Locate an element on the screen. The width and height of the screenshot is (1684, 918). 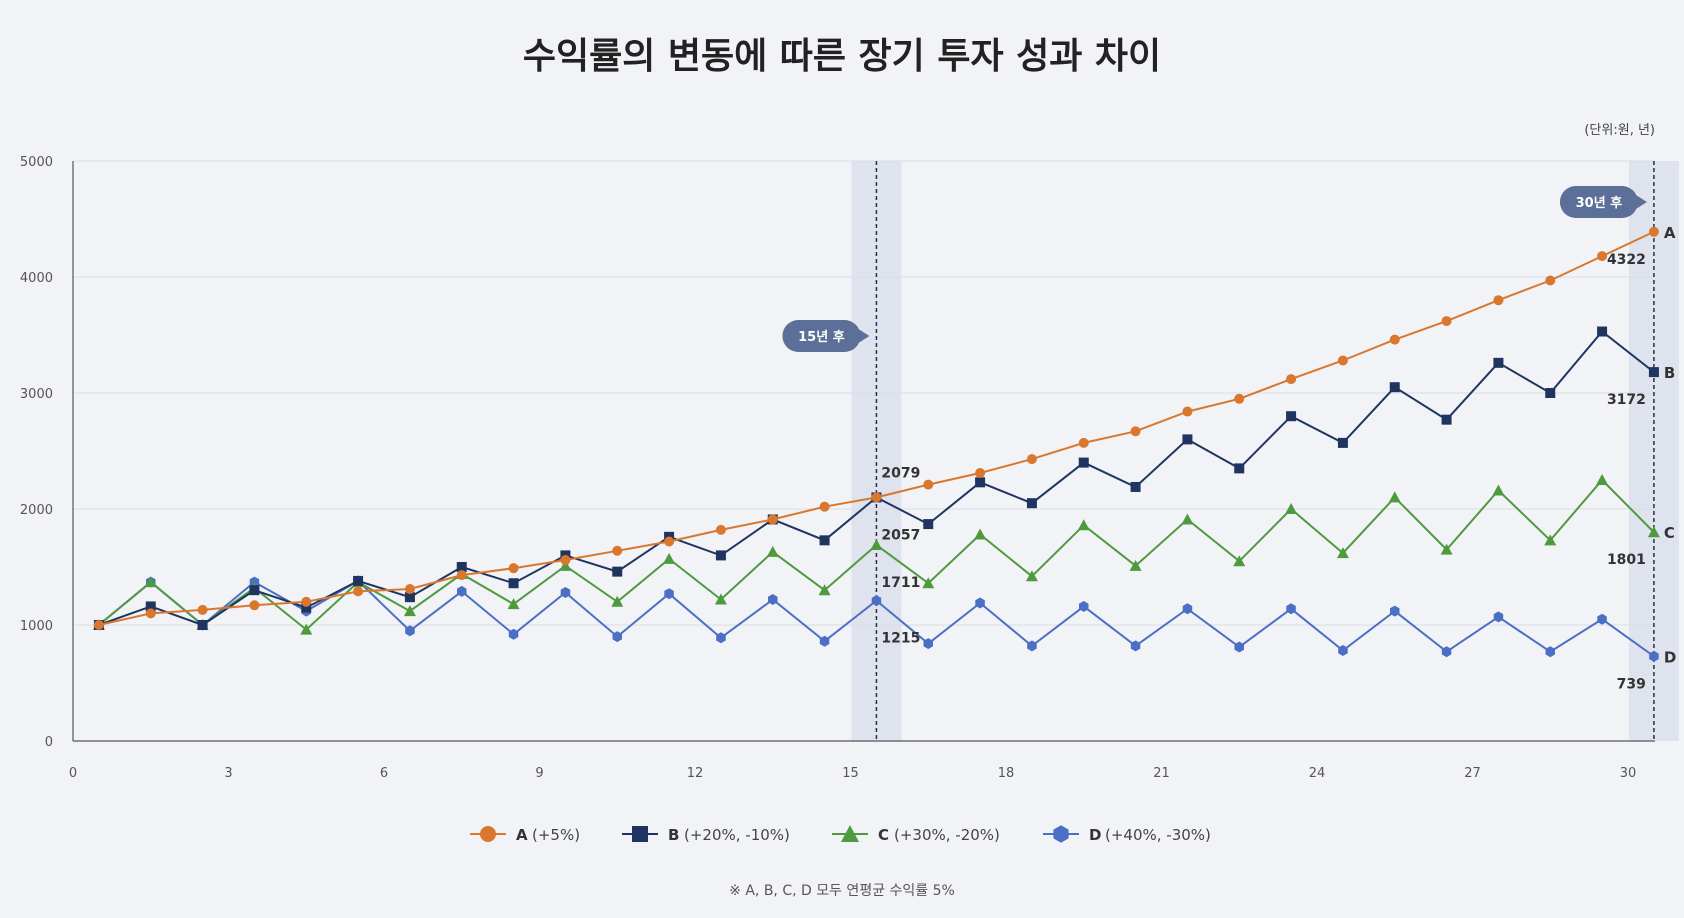
series-end-label: B is located at coordinates (1669, 373).